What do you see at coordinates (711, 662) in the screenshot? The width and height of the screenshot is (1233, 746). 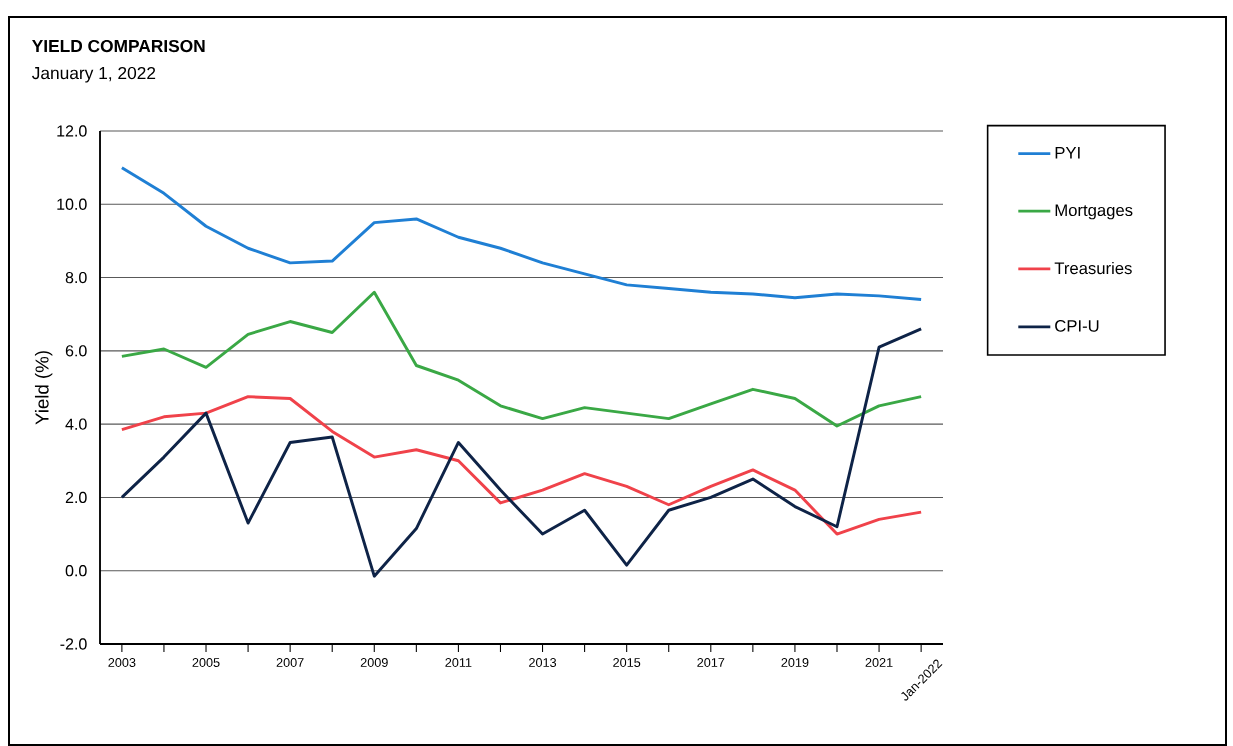 I see `x-tick-label: 2017` at bounding box center [711, 662].